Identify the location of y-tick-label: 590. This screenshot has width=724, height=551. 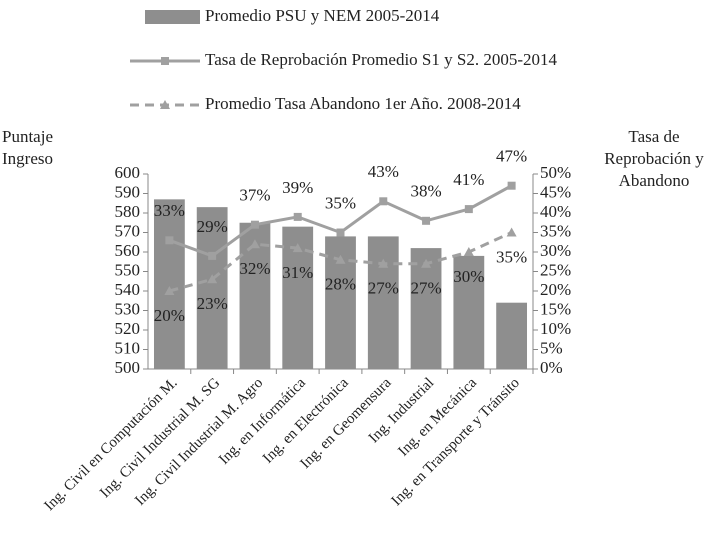
(128, 191).